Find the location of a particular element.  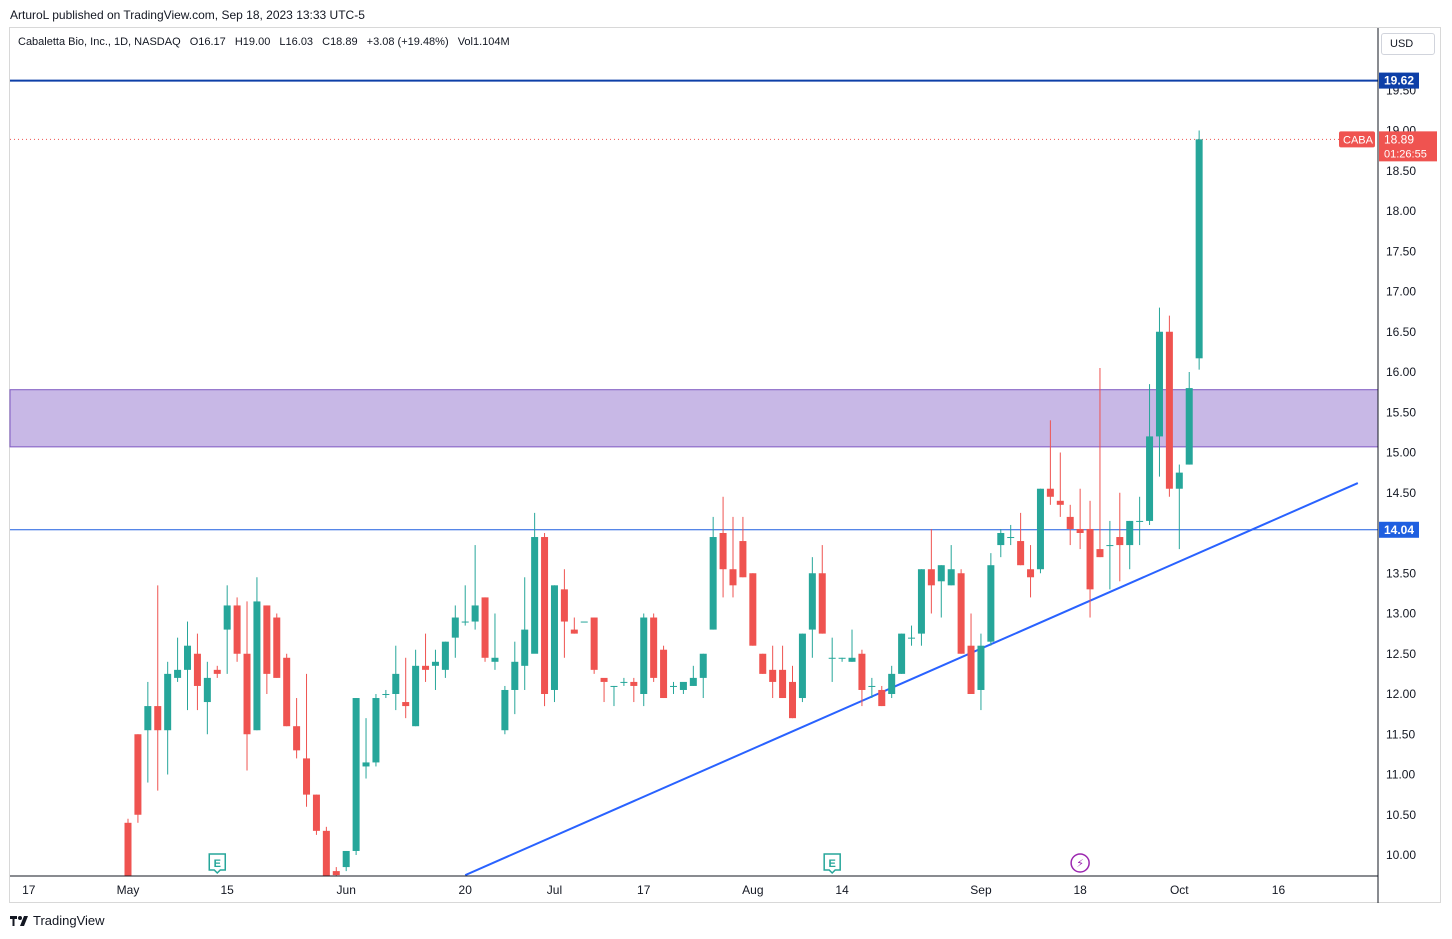

x-tick-label: May is located at coordinates (128, 890).